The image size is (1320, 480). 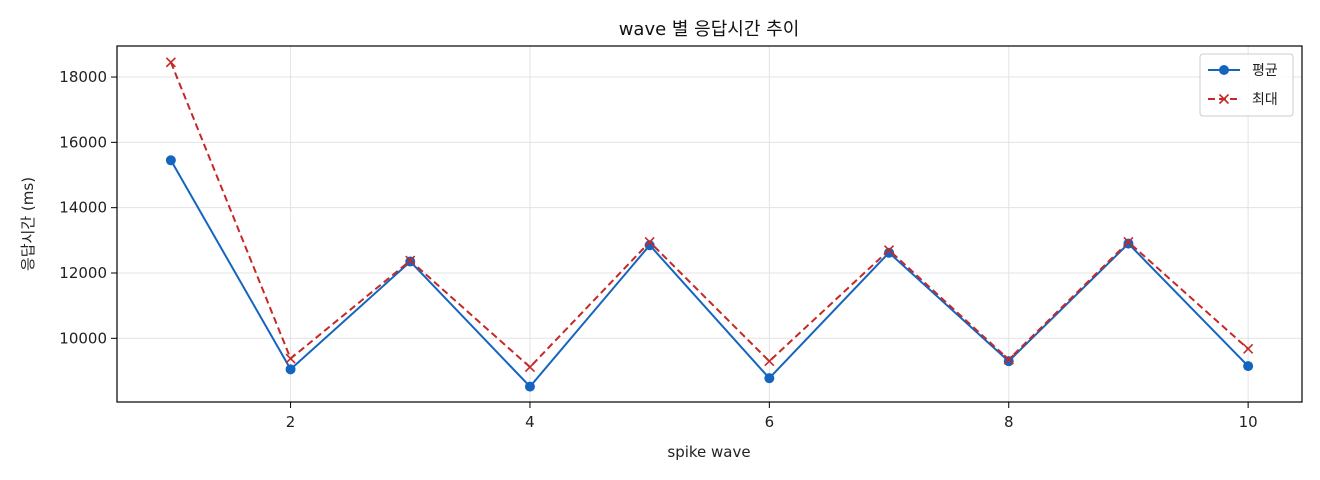 I want to click on legend-item-1: 평균, so click(x=1243, y=71).